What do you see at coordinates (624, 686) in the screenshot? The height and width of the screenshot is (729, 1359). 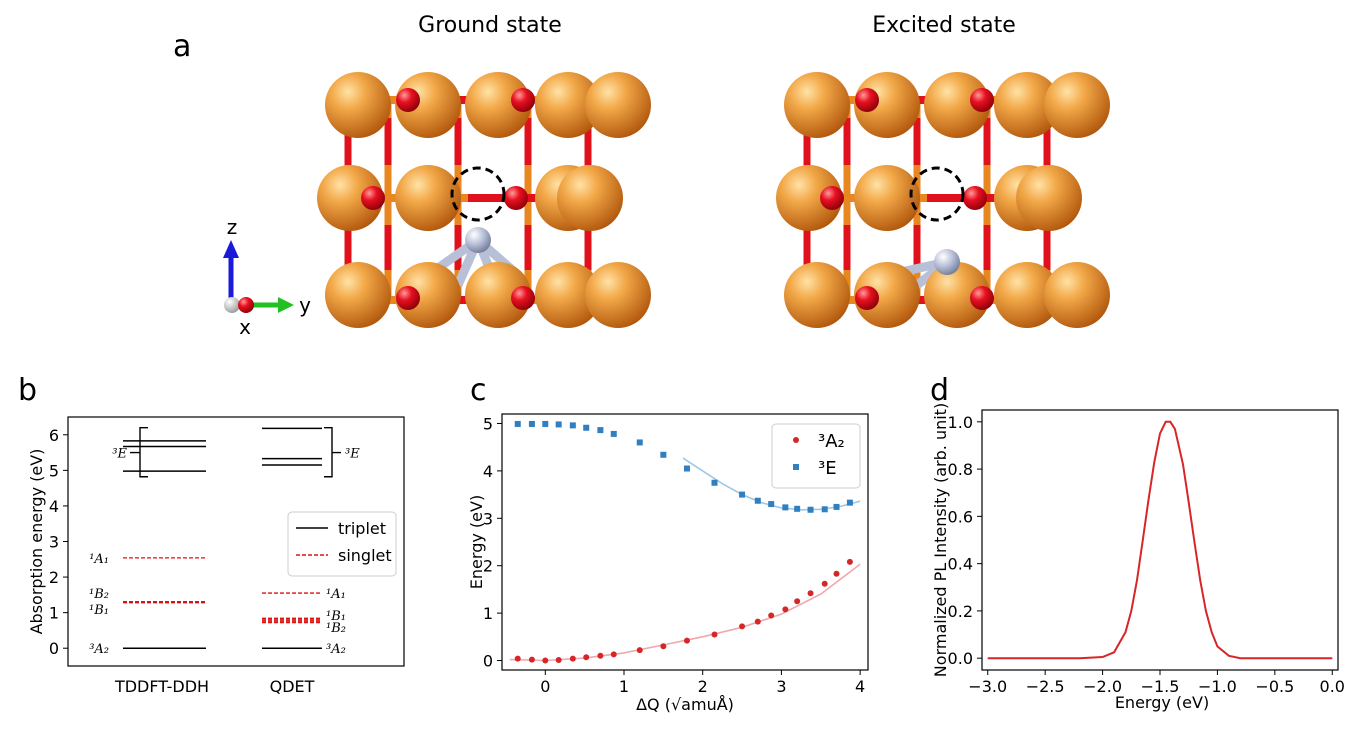 I see `x-tick-label: 1` at bounding box center [624, 686].